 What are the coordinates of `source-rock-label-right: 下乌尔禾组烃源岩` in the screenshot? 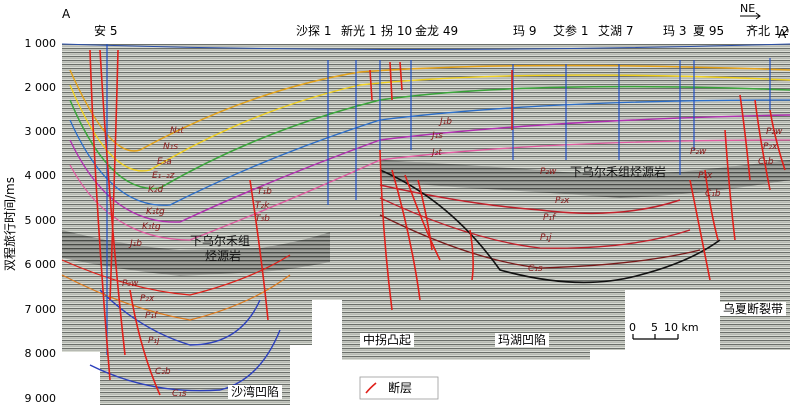 It's located at (618, 172).